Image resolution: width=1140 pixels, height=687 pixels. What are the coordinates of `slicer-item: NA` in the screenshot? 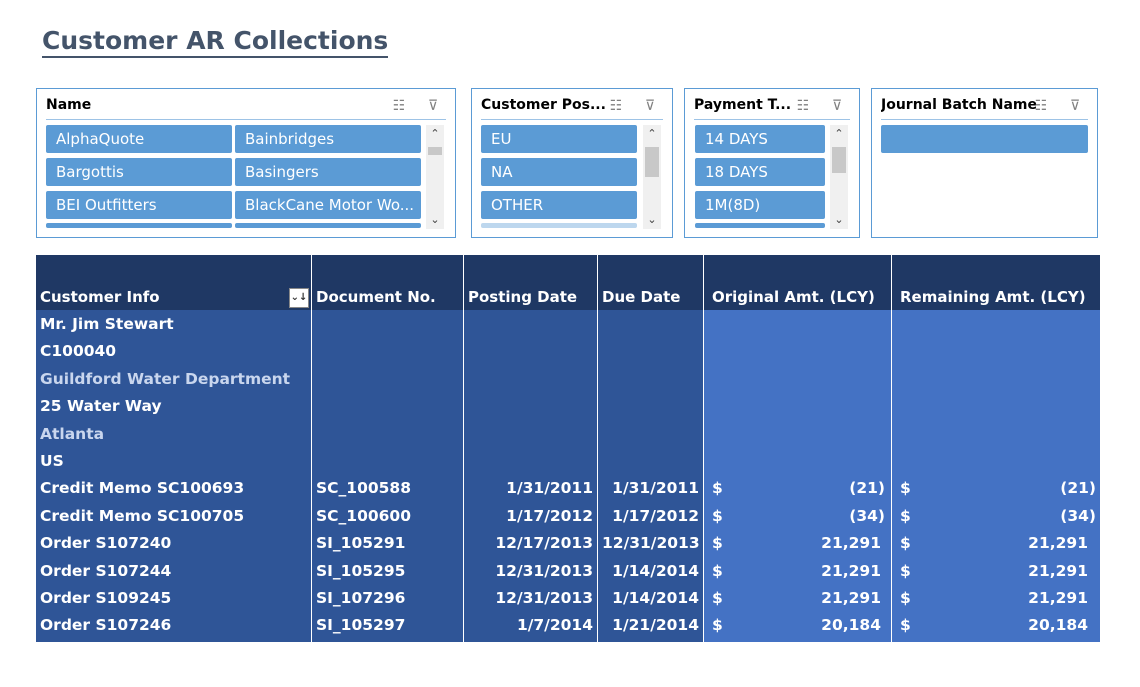 It's located at (559, 172).